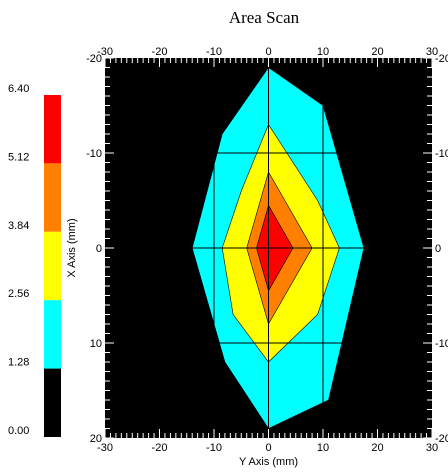  Describe the element at coordinates (323, 52) in the screenshot. I see `x-tick-label-top: 10` at that location.